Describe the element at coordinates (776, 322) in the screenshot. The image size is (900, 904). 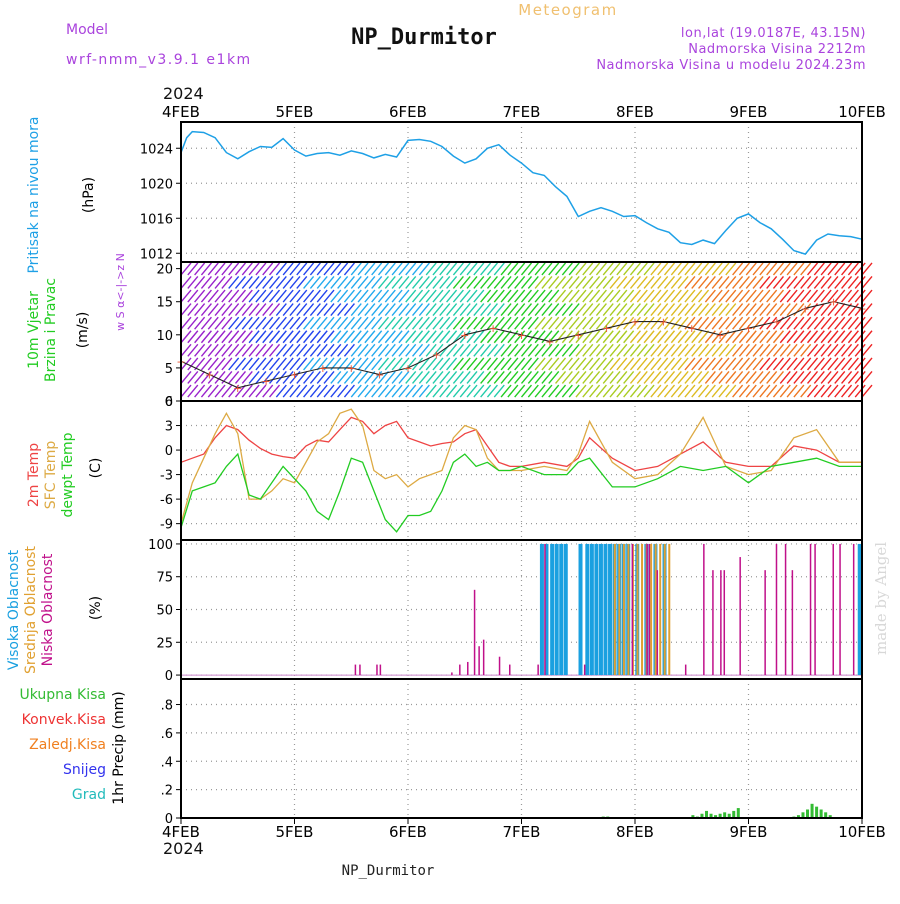
I see `wind-gust-marker: +` at that location.